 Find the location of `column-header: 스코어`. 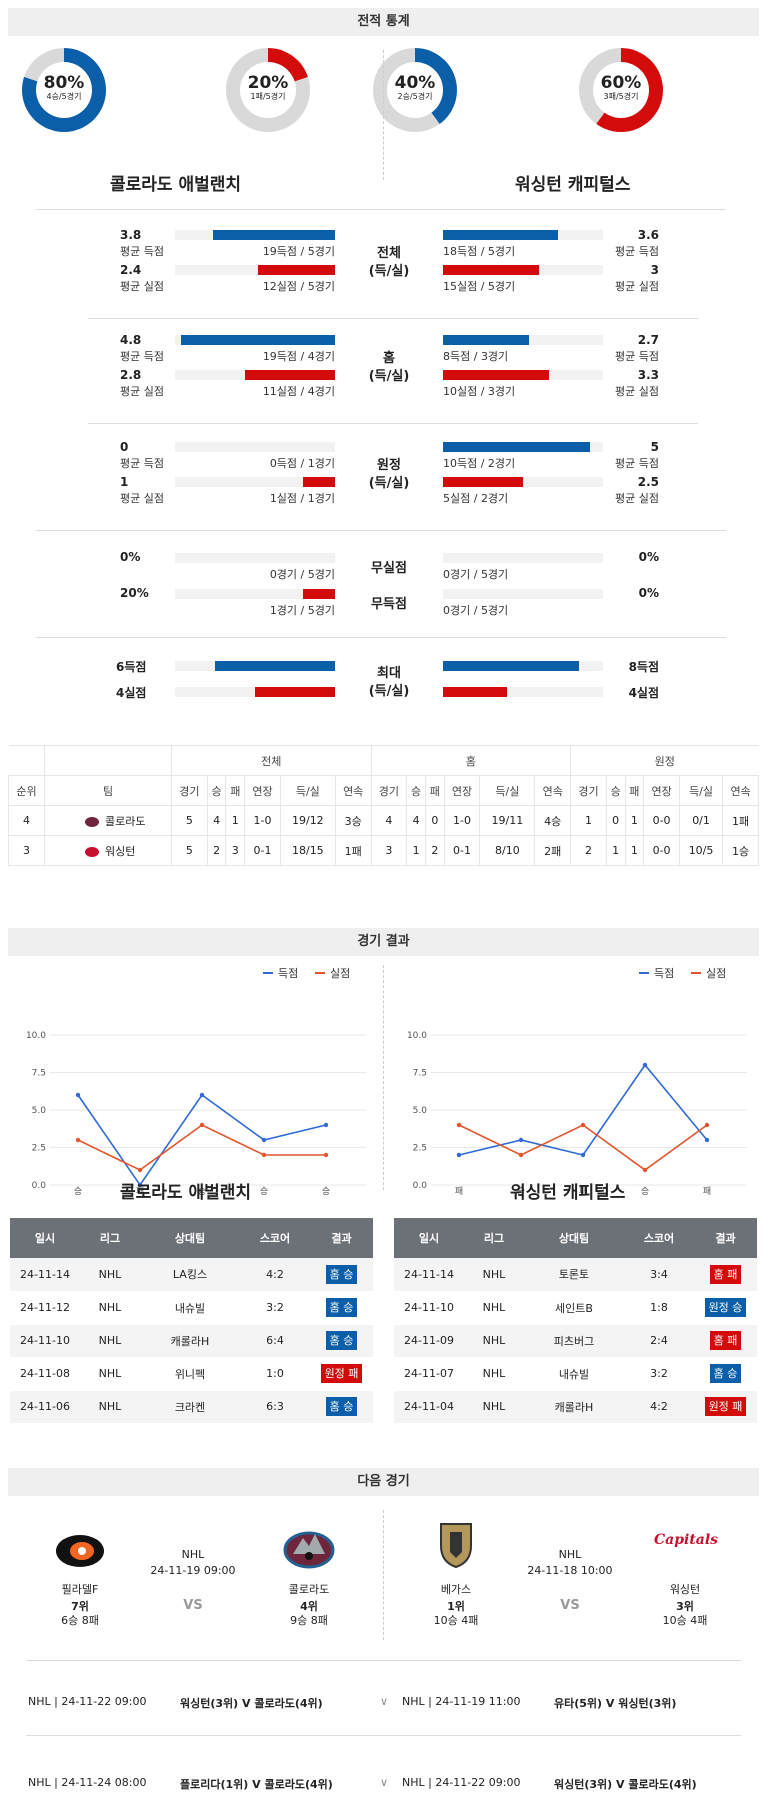

column-header: 스코어 is located at coordinates (659, 1238).